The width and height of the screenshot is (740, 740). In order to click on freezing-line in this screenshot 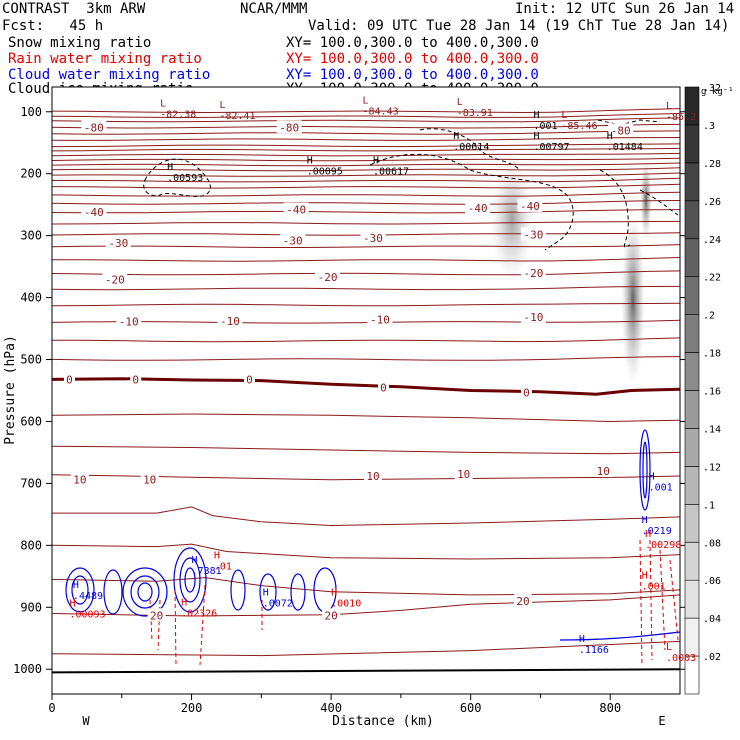, I will do `click(366, 386)`.